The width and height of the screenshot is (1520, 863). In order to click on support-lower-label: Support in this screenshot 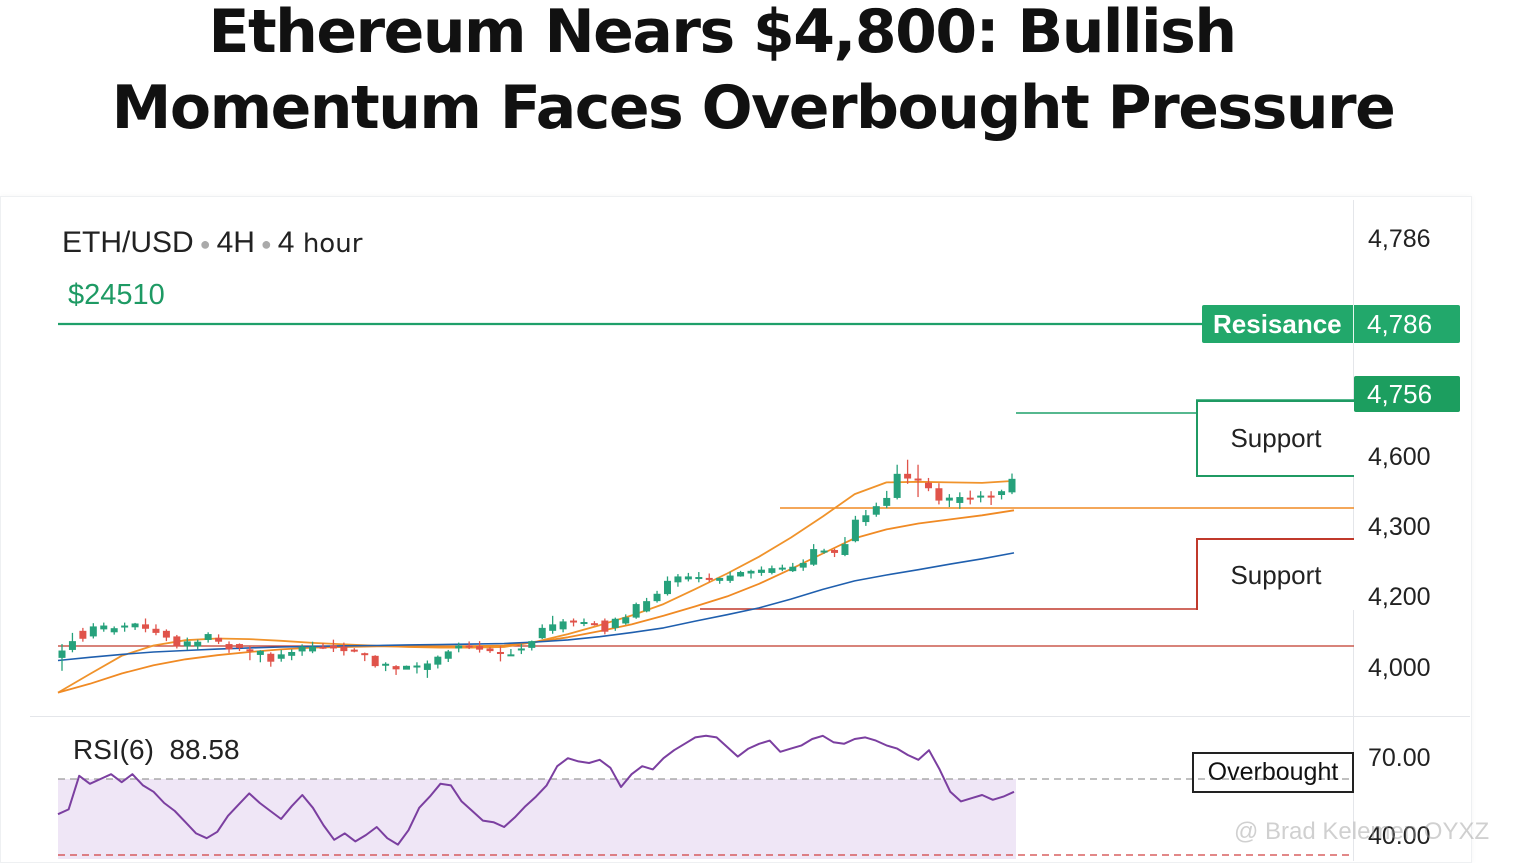, I will do `click(1276, 574)`.